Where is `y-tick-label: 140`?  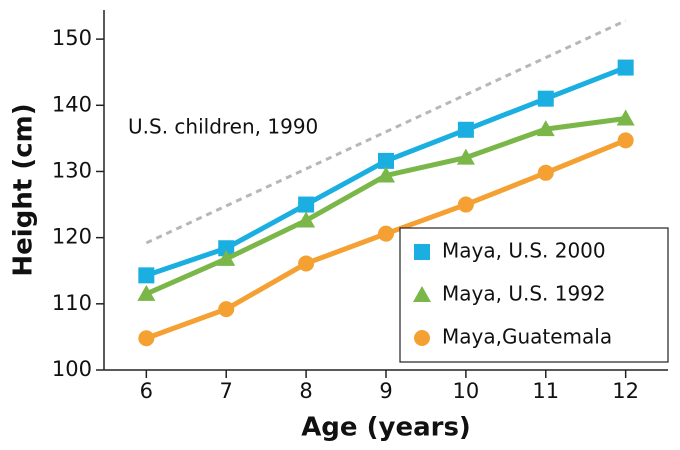
y-tick-label: 140 is located at coordinates (72, 104).